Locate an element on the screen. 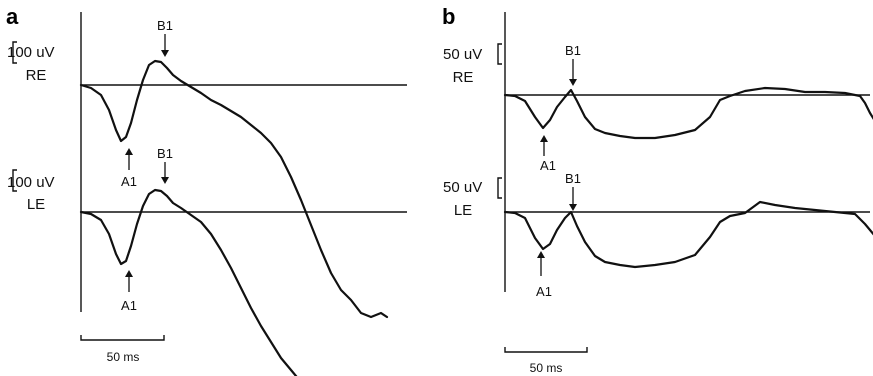  panel-b-le-trace is located at coordinates (688, 234).